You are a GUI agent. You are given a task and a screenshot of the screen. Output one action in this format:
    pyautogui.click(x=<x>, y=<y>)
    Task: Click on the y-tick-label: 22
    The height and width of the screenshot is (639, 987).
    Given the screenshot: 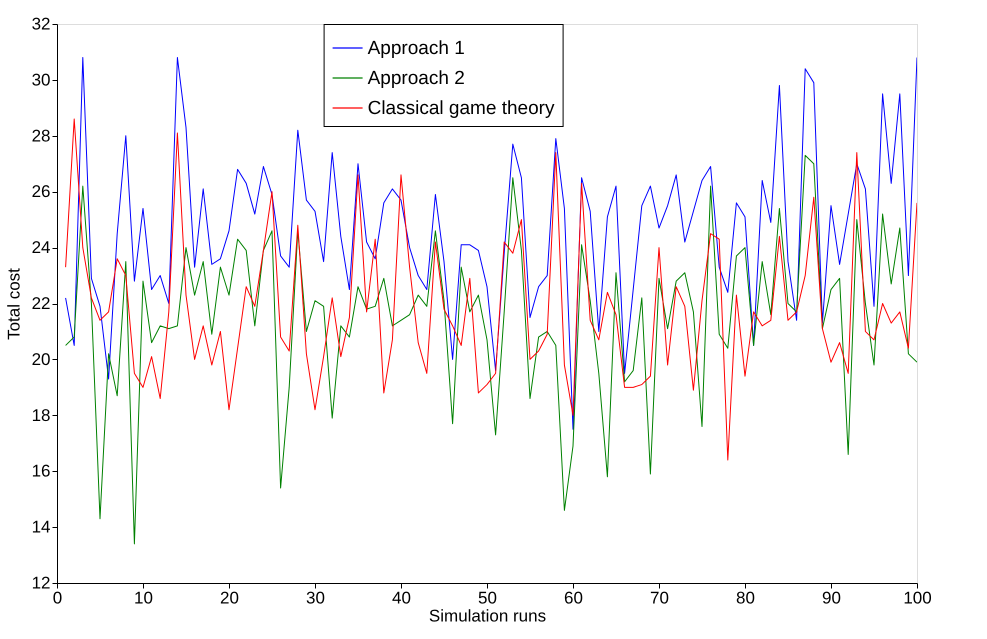 What is the action you would take?
    pyautogui.click(x=41, y=303)
    